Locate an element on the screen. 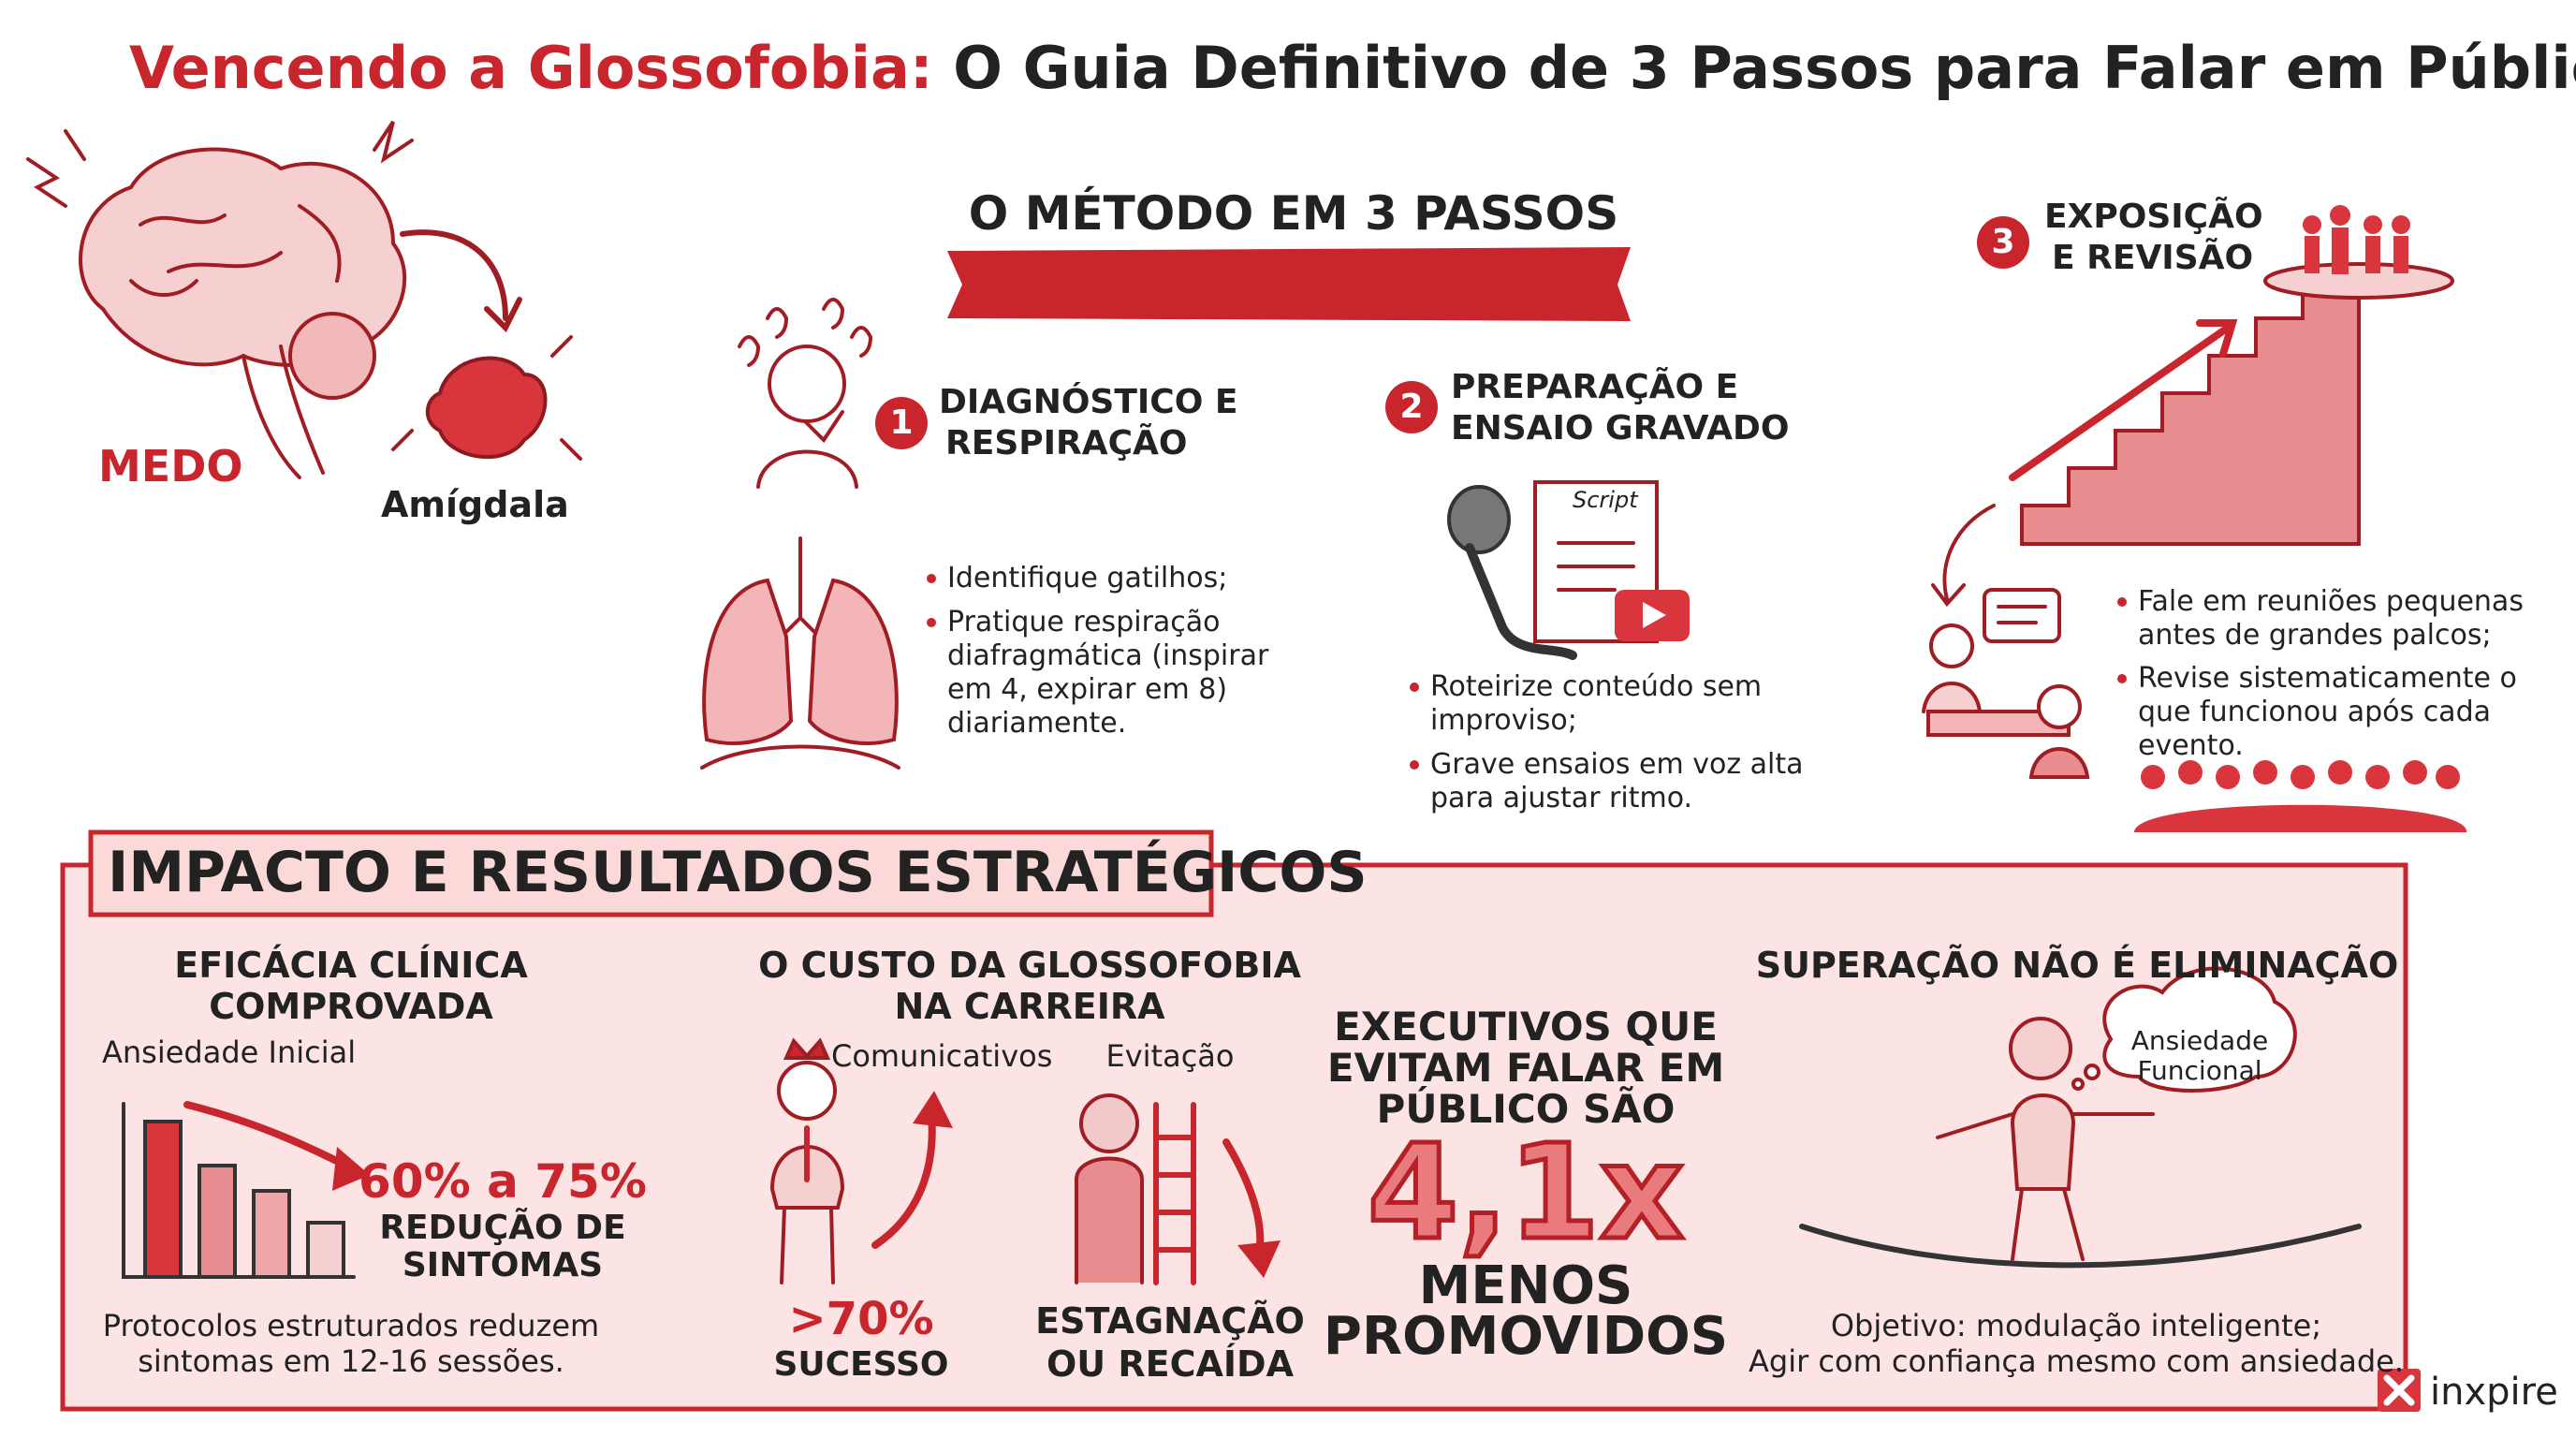 The image size is (2576, 1438). section-title: EFICÁCIA CLÍNICA is located at coordinates (351, 965).